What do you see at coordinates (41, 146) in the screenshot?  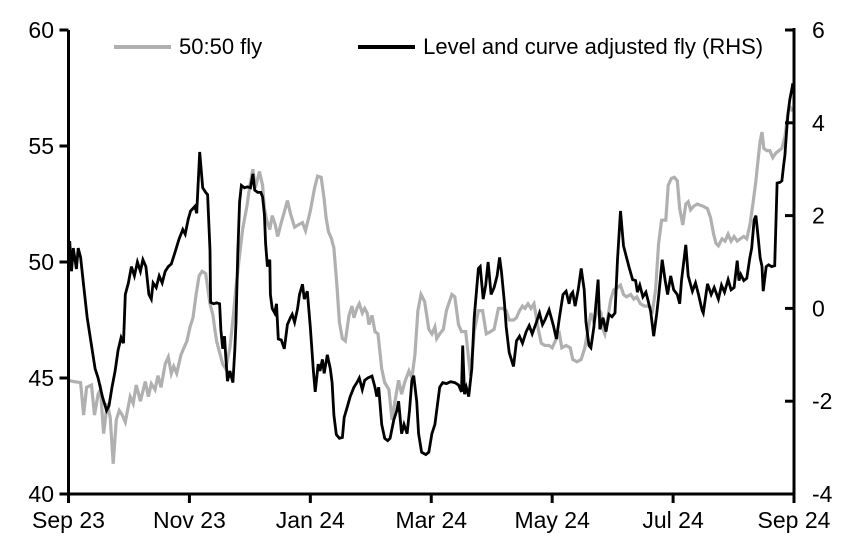 I see `y-left-tick-label: 55` at bounding box center [41, 146].